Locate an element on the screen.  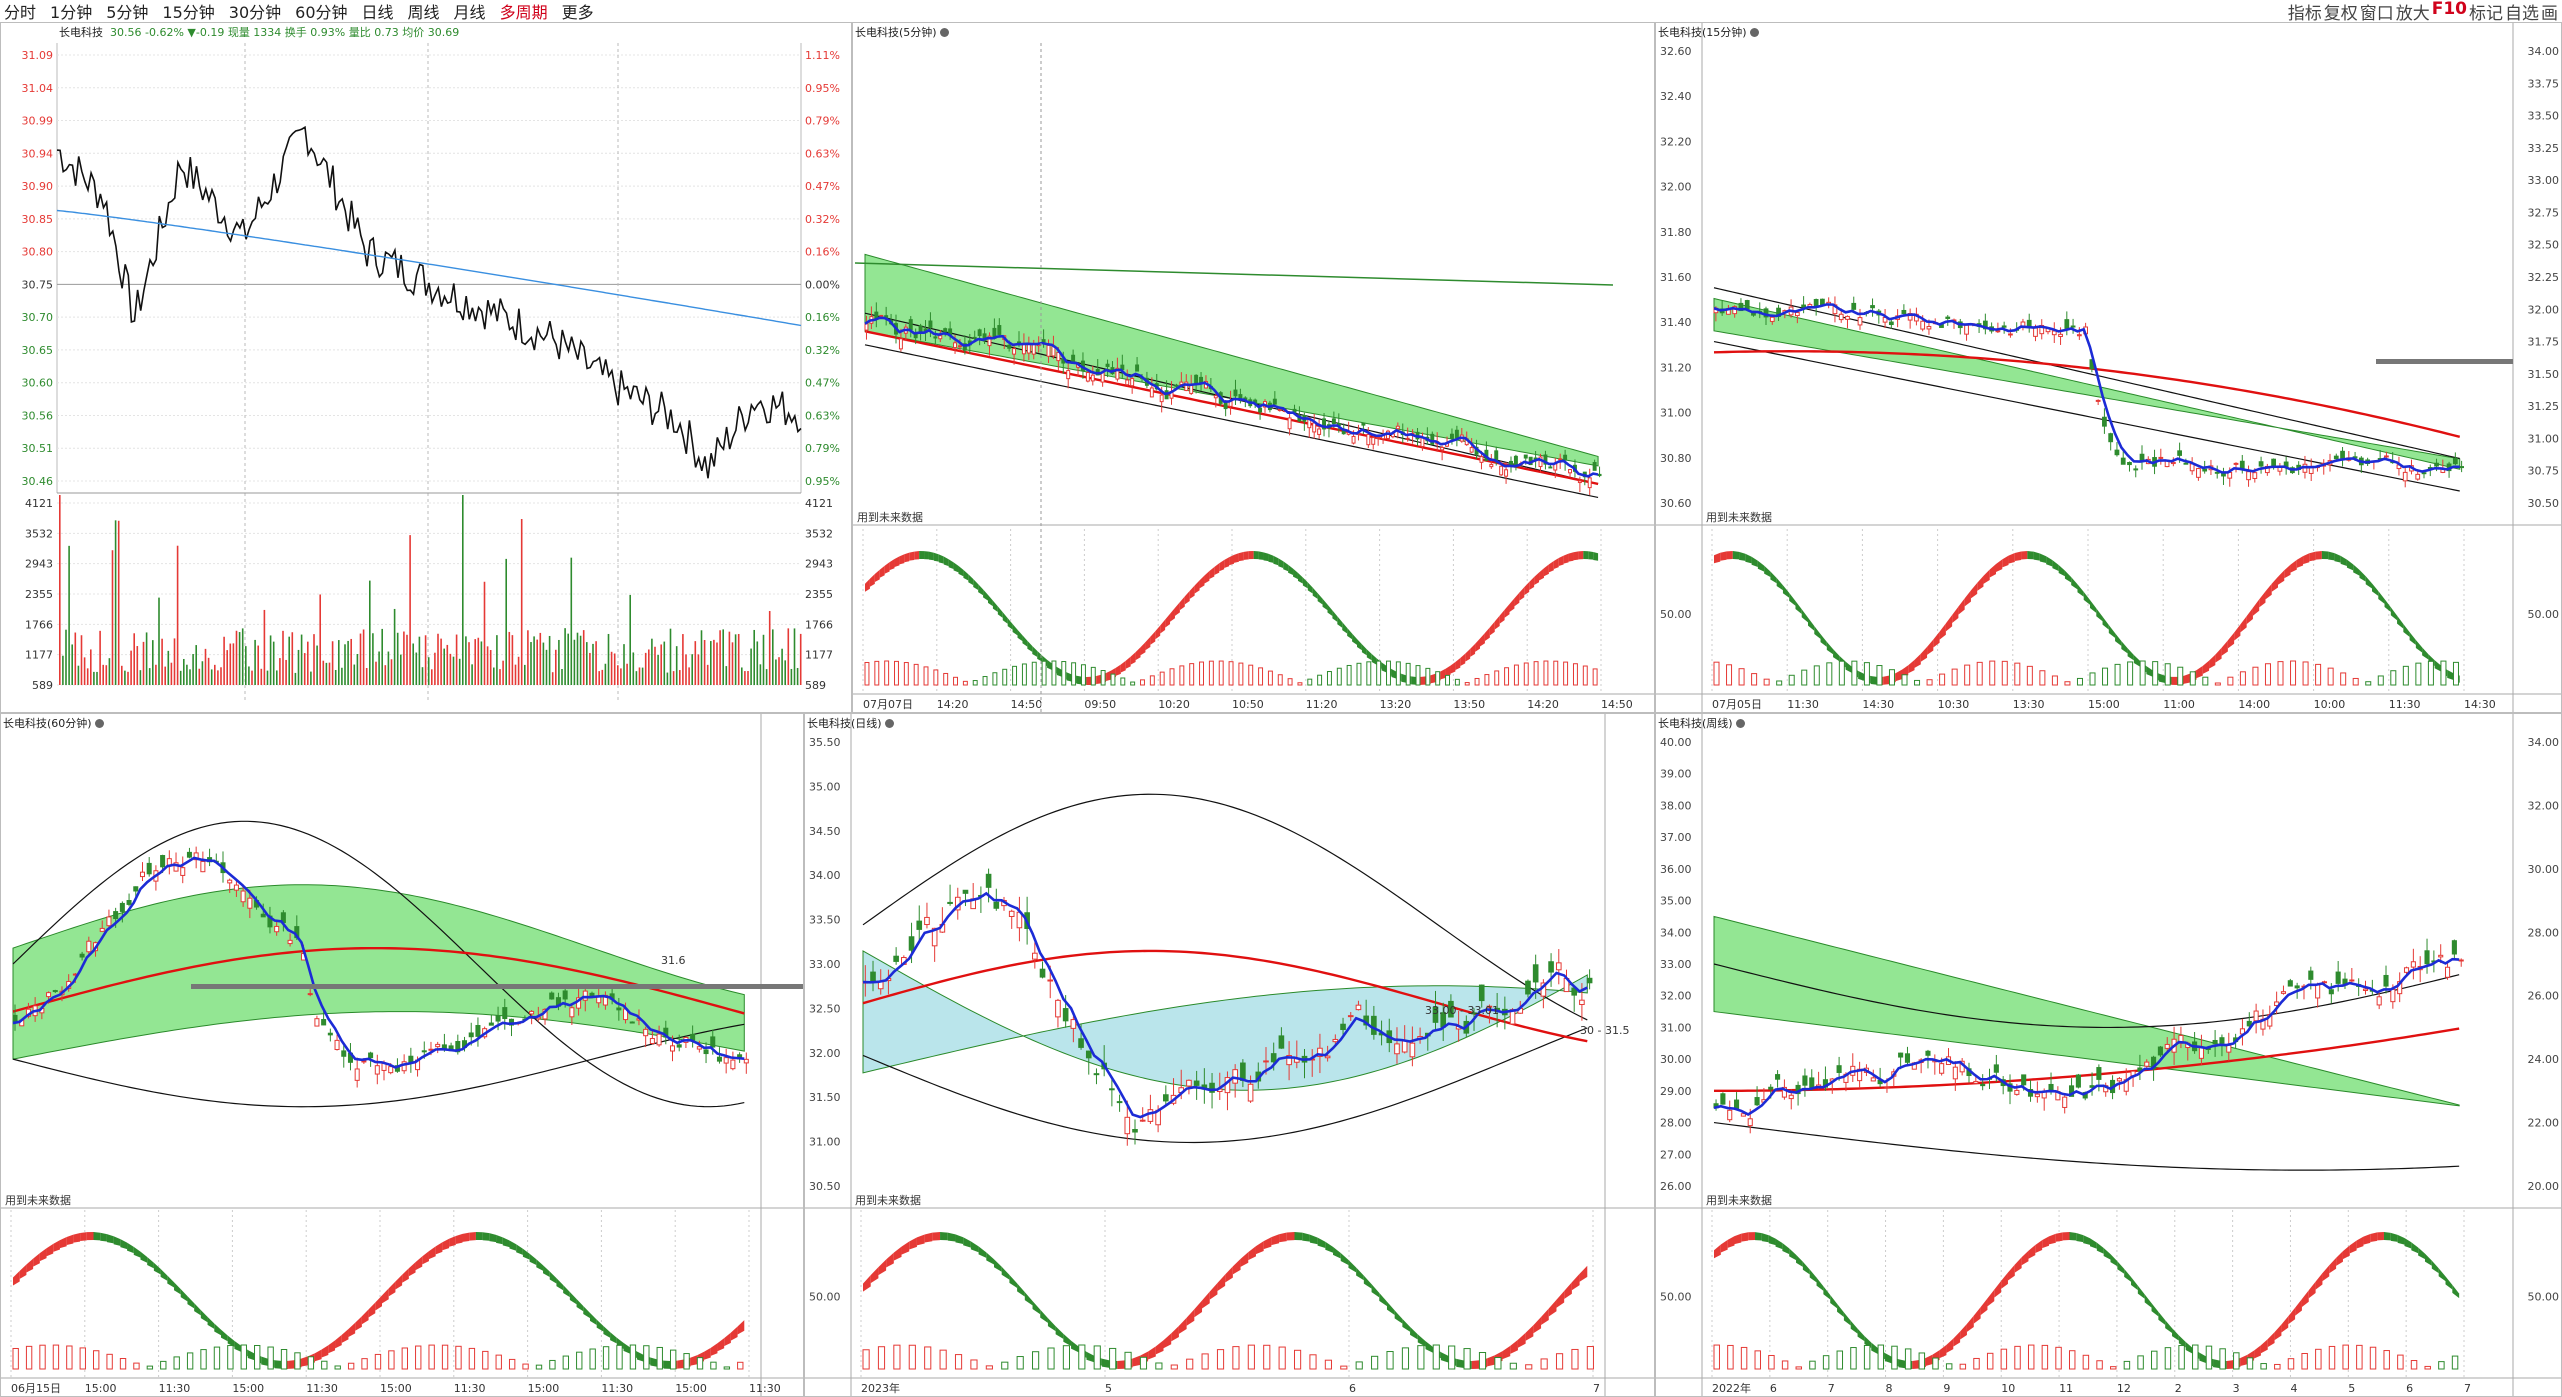
period-tab: 日线 is located at coordinates (377, 12).